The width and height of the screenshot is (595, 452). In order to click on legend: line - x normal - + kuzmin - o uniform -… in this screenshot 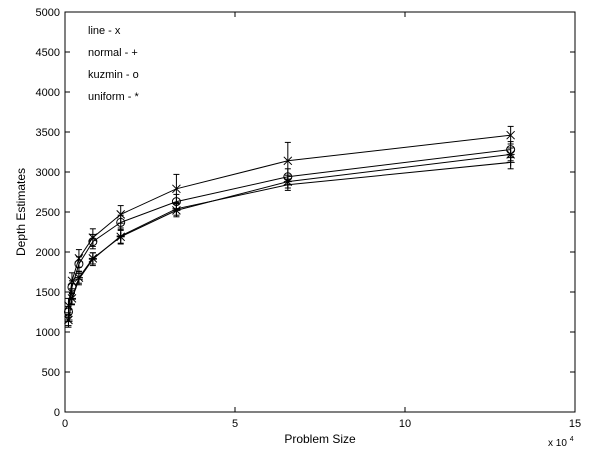, I will do `click(113, 64)`.